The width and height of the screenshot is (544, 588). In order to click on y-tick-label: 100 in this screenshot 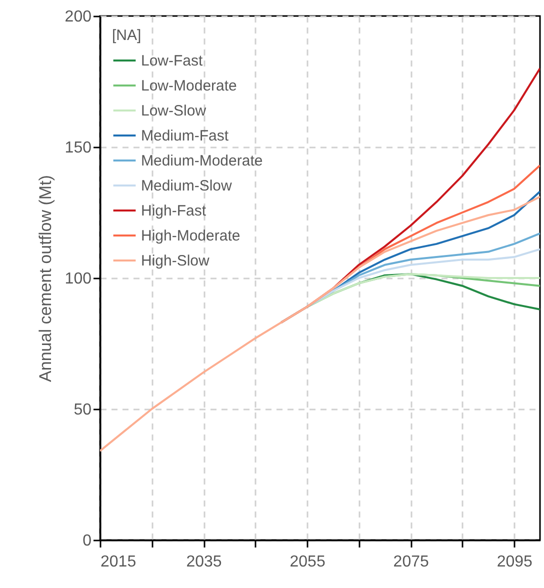, I will do `click(78, 279)`.